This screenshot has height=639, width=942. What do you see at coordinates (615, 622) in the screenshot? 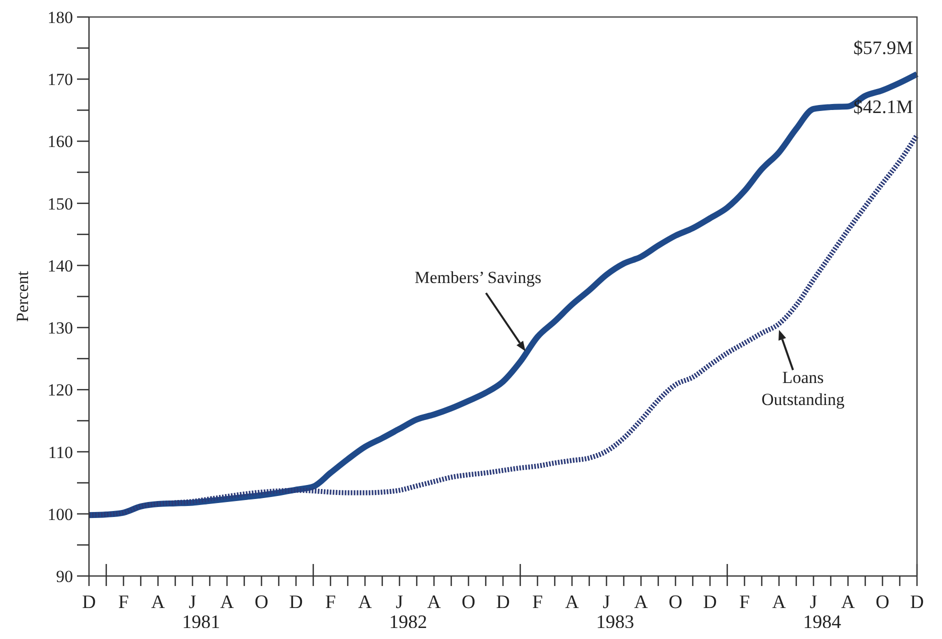
I see `text: 1983` at bounding box center [615, 622].